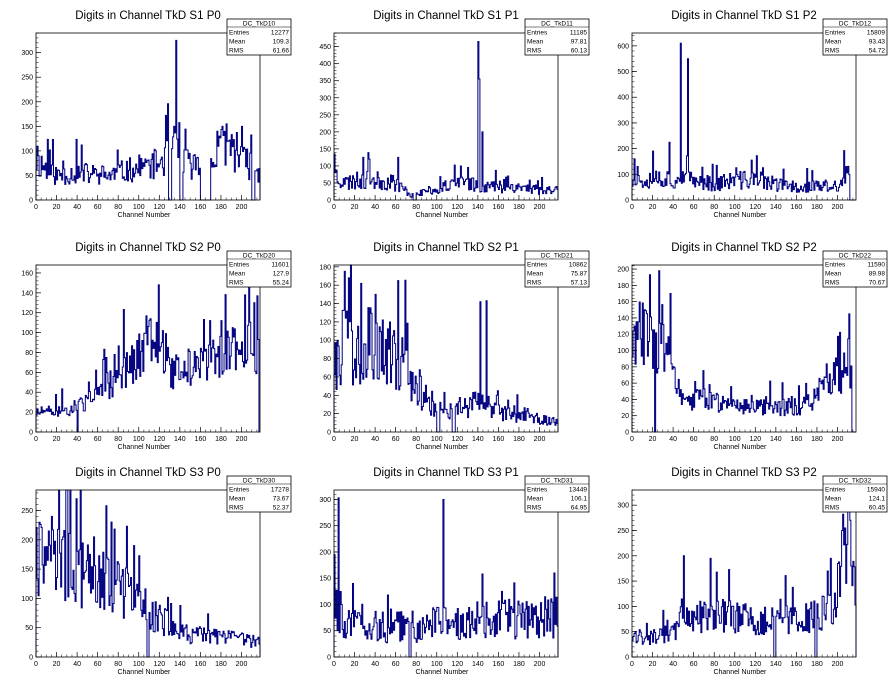  What do you see at coordinates (623, 98) in the screenshot?
I see `y-tick-label: 400` at bounding box center [623, 98].